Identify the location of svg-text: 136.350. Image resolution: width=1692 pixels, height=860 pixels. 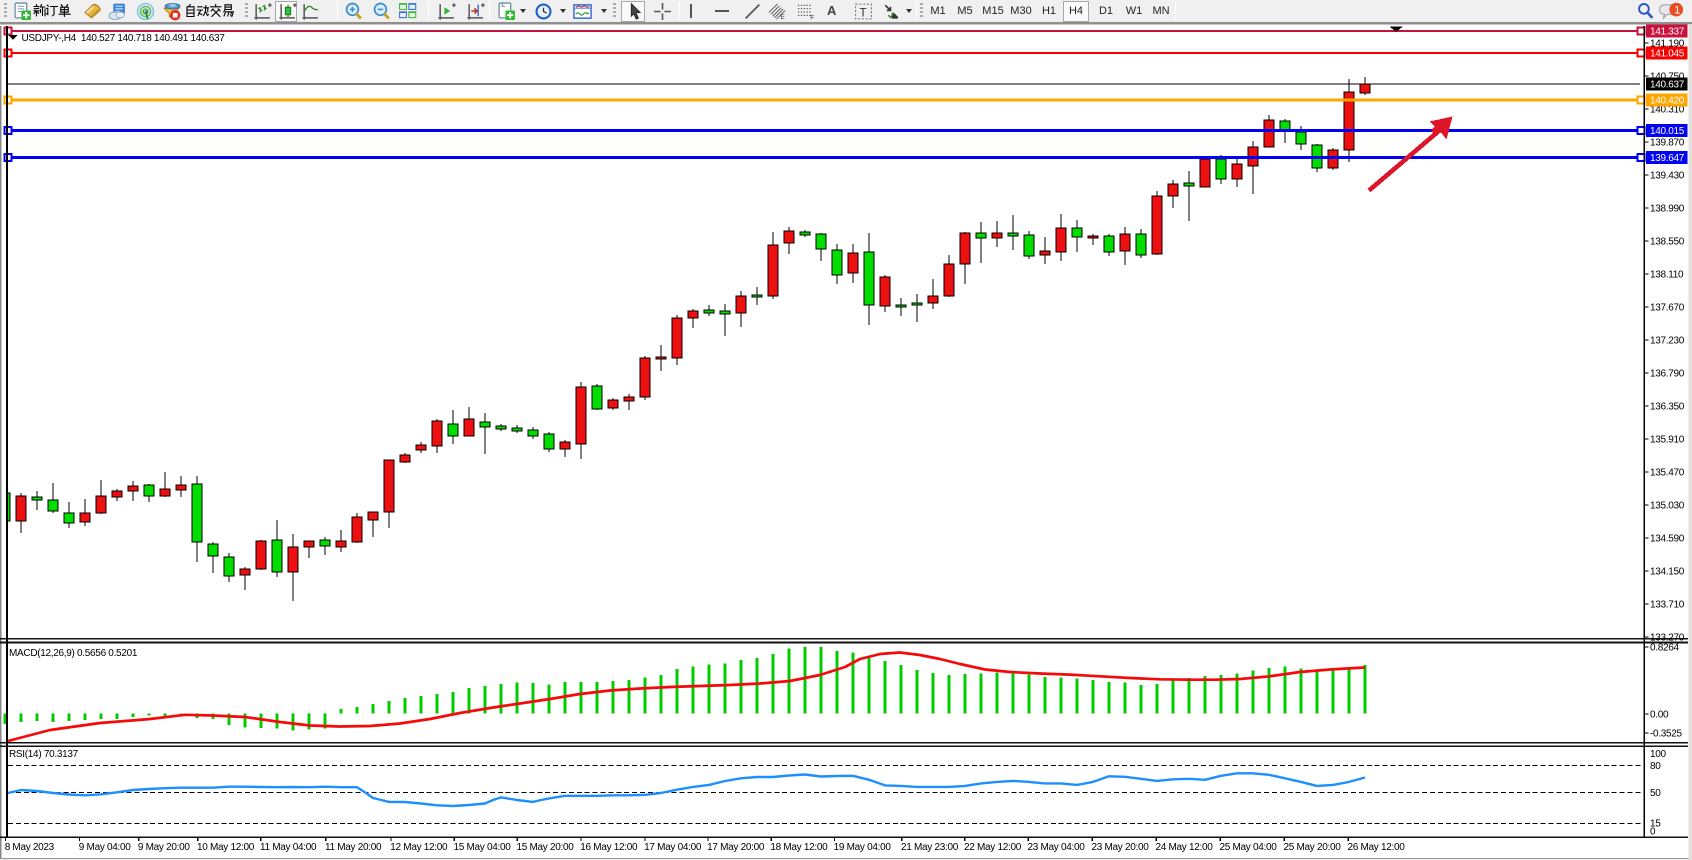
(1667, 407).